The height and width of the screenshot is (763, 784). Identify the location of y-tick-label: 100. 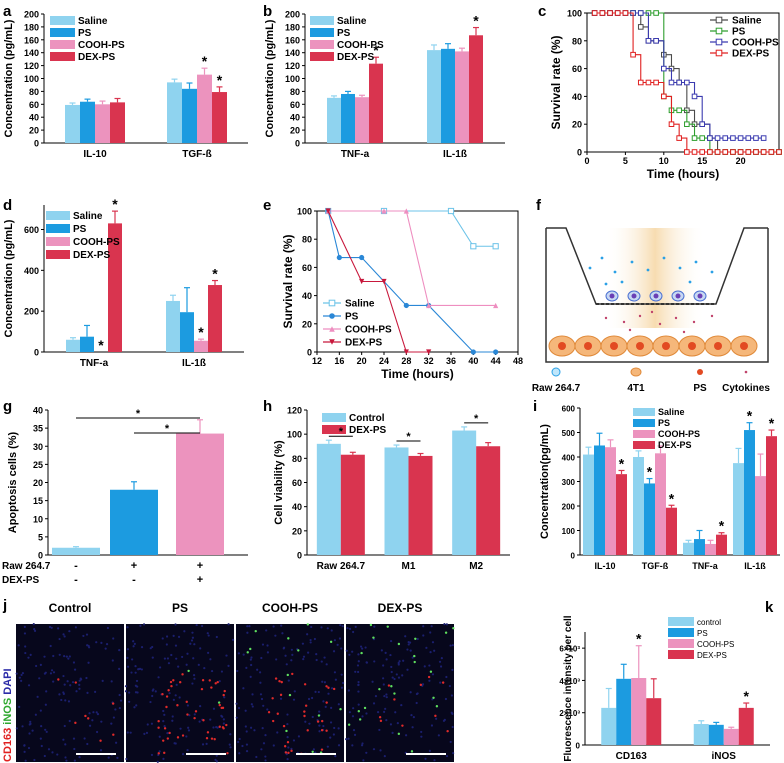
(292, 79).